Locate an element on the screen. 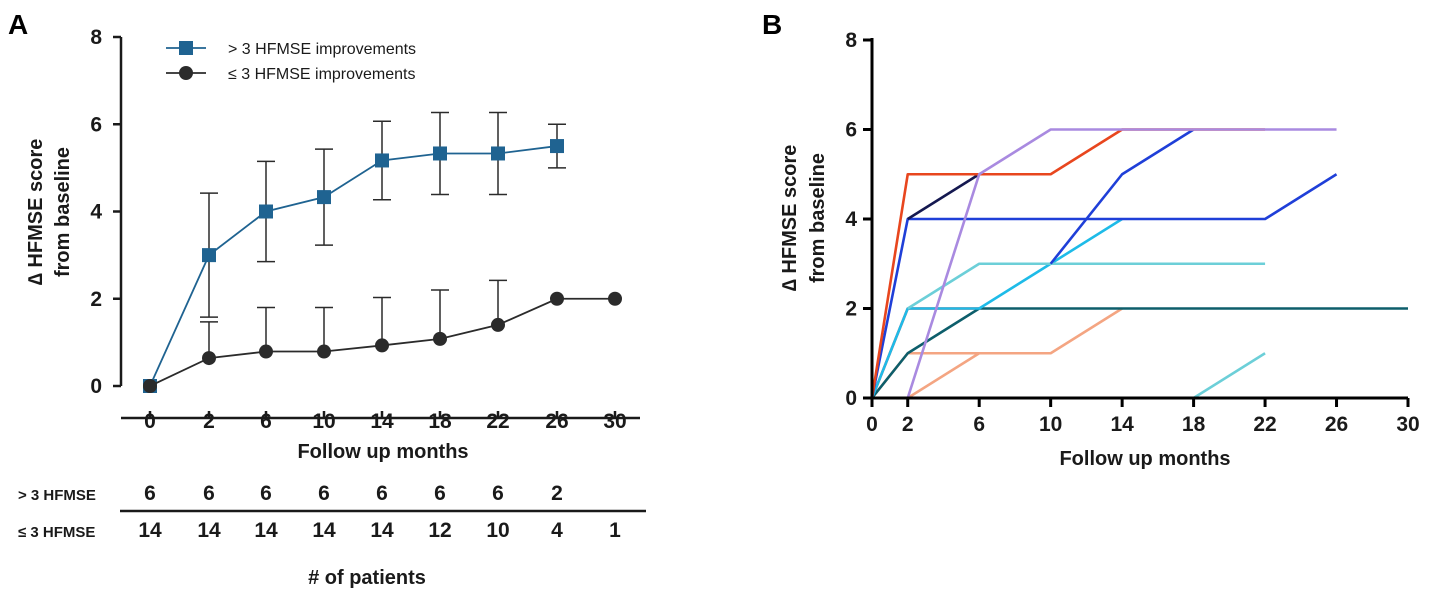 This screenshot has height=598, width=1429. panel-b-x-tick-label-22: 22 is located at coordinates (1264, 424).